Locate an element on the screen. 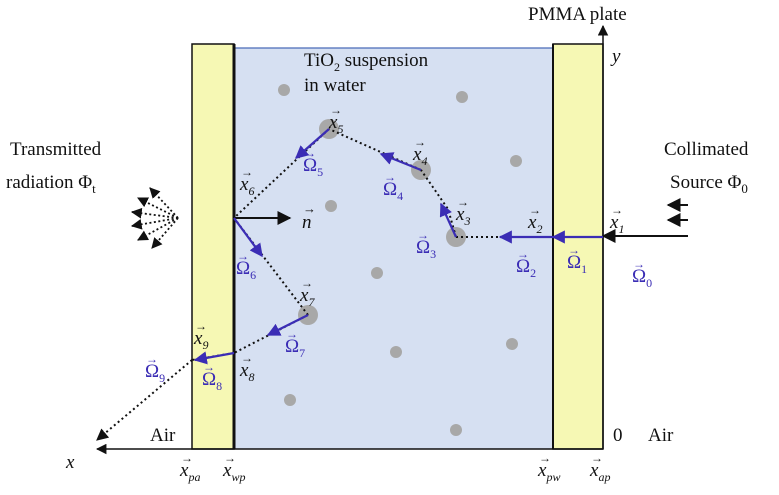 This screenshot has height=495, width=779. direction-label-omega-5: Ω5→ is located at coordinates (313, 162).